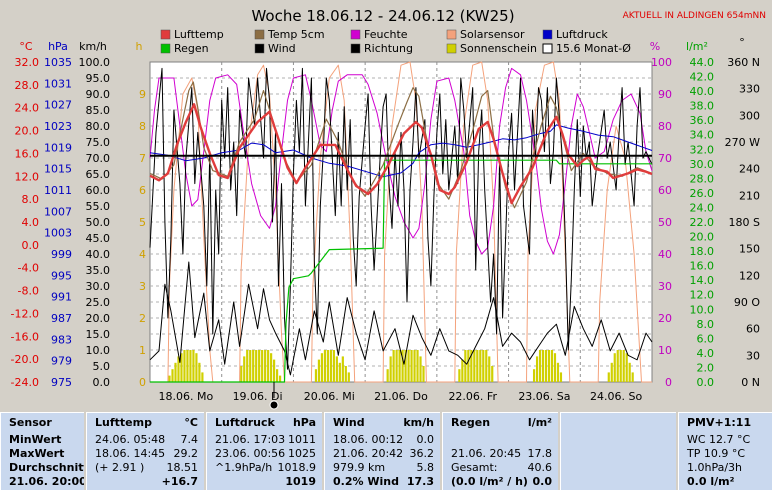 This screenshot has width=772, height=490. I want to click on celsius-axis-tick: -16.0, so click(25, 336).